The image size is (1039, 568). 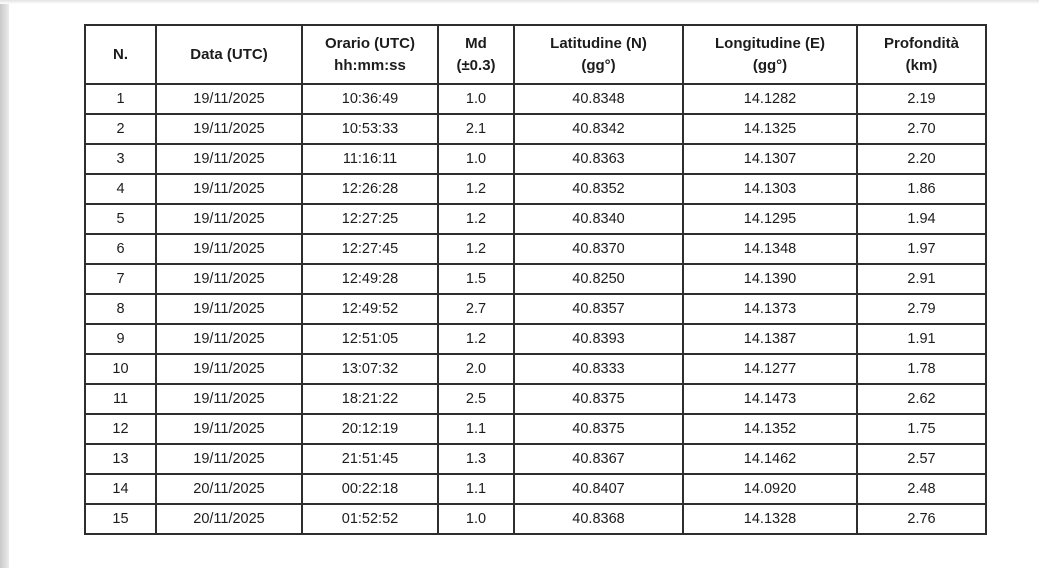 I want to click on cell-orario: 12:26:28, so click(x=370, y=189).